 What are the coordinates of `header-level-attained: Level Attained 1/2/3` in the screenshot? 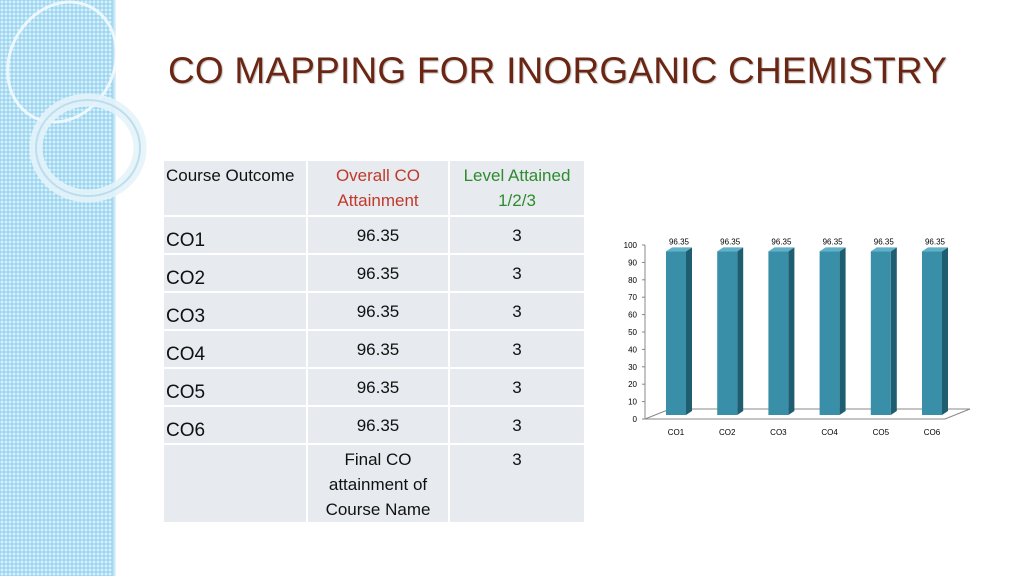 It's located at (517, 188).